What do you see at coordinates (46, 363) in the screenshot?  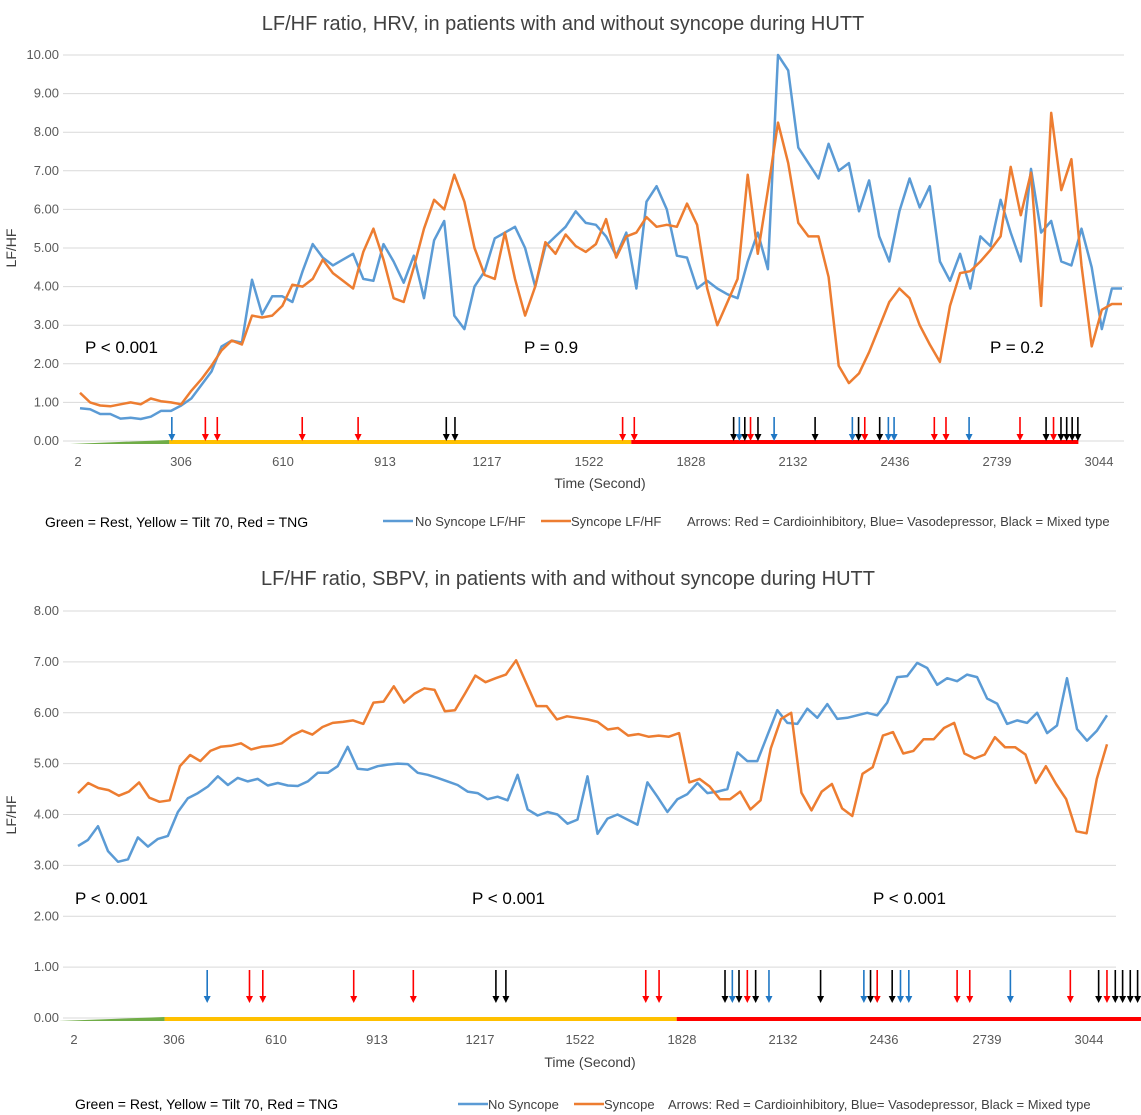 I see `chart1-y-tick-label: 2.00` at bounding box center [46, 363].